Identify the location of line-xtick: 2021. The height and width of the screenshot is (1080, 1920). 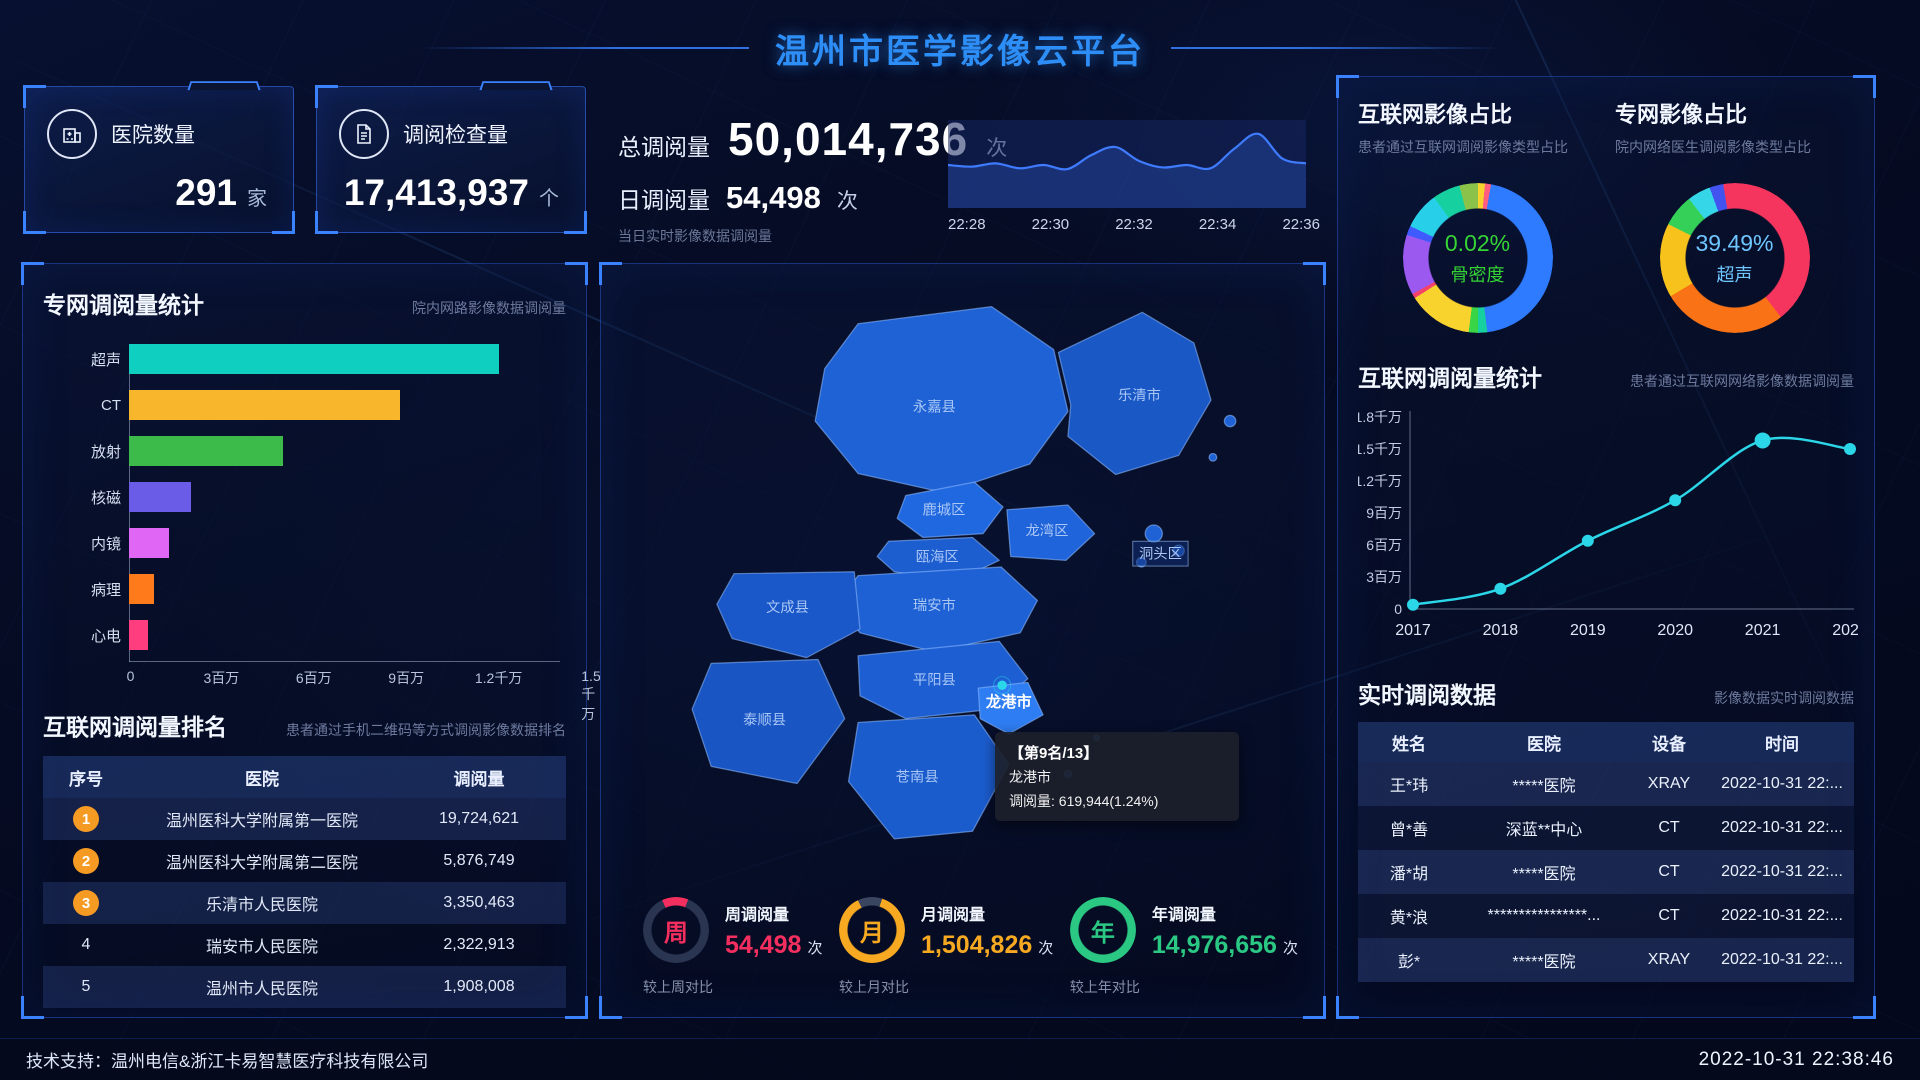
(1763, 630).